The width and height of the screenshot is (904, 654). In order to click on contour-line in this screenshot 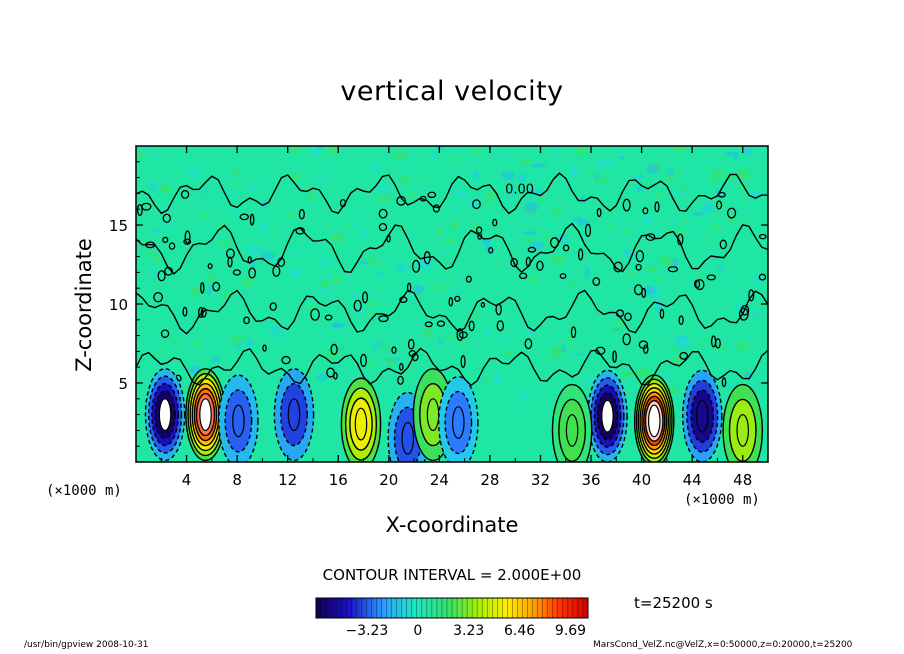, I will do `click(452, 312)`.